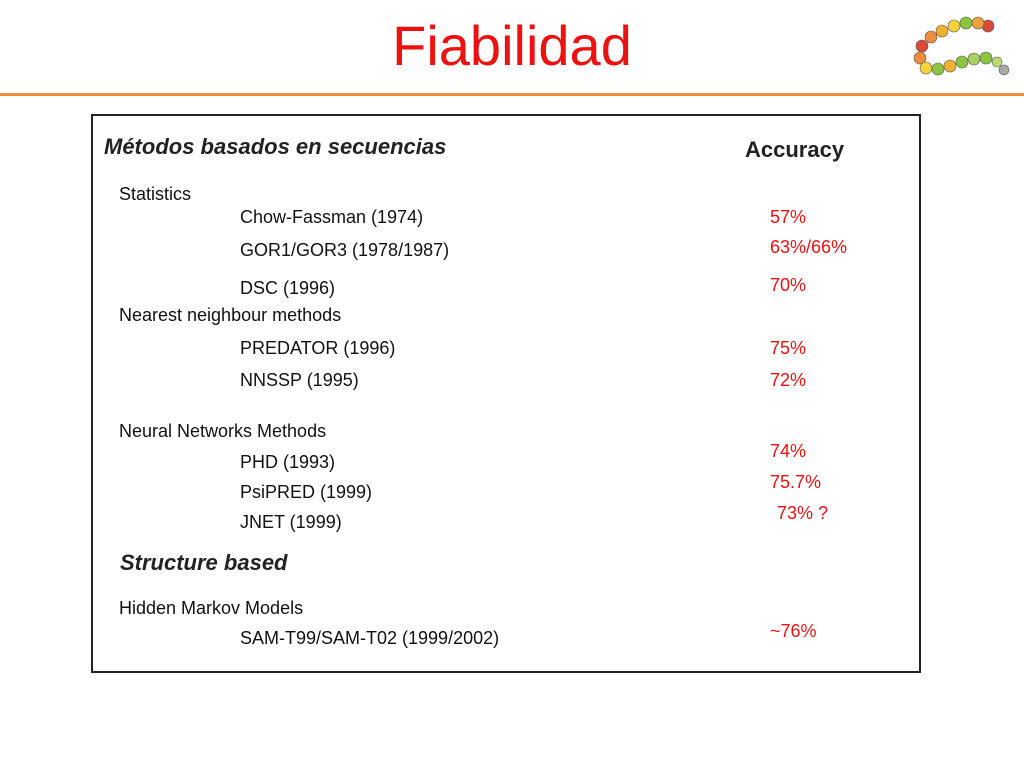 This screenshot has height=768, width=1024. What do you see at coordinates (288, 462) in the screenshot?
I see `method-name: PHD (1993)` at bounding box center [288, 462].